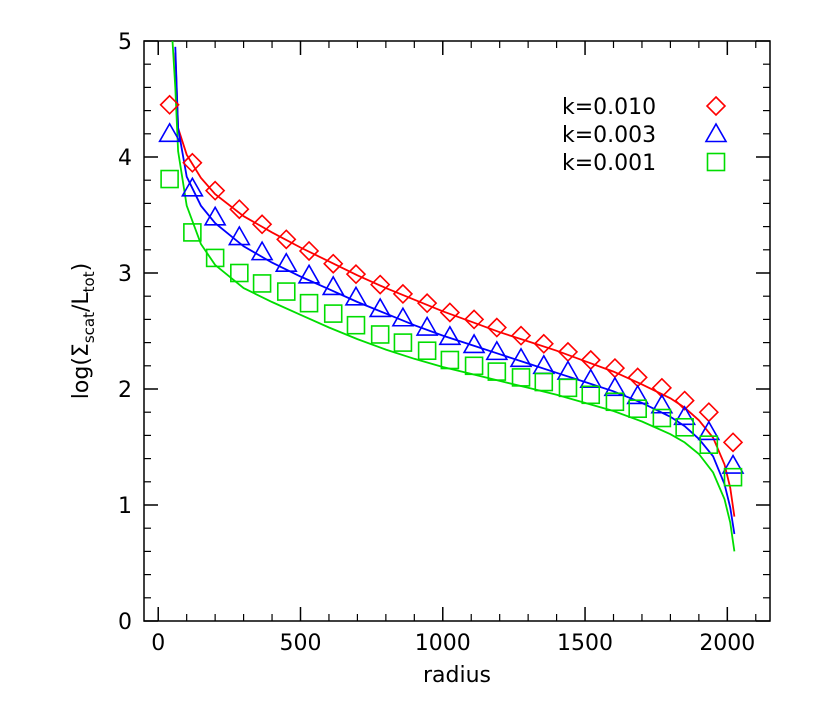  Describe the element at coordinates (585, 643) in the screenshot. I see `x-tick-label: 1500` at that location.